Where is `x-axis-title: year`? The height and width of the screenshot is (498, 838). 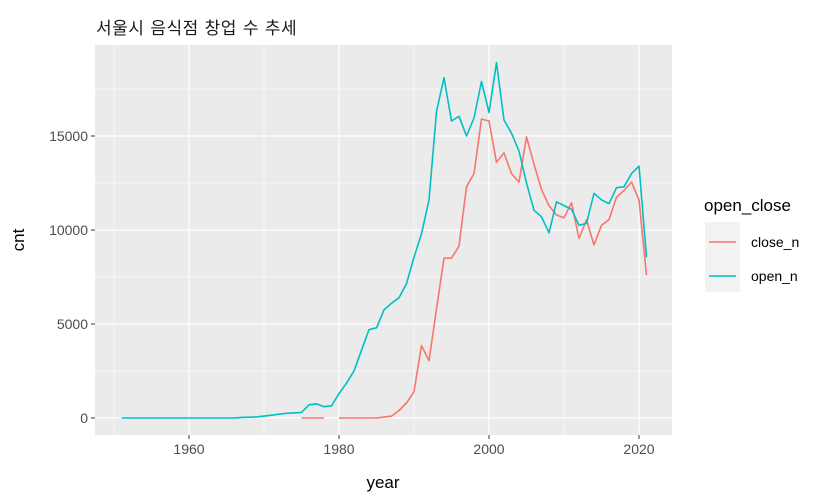
x-axis-title: year is located at coordinates (382, 482).